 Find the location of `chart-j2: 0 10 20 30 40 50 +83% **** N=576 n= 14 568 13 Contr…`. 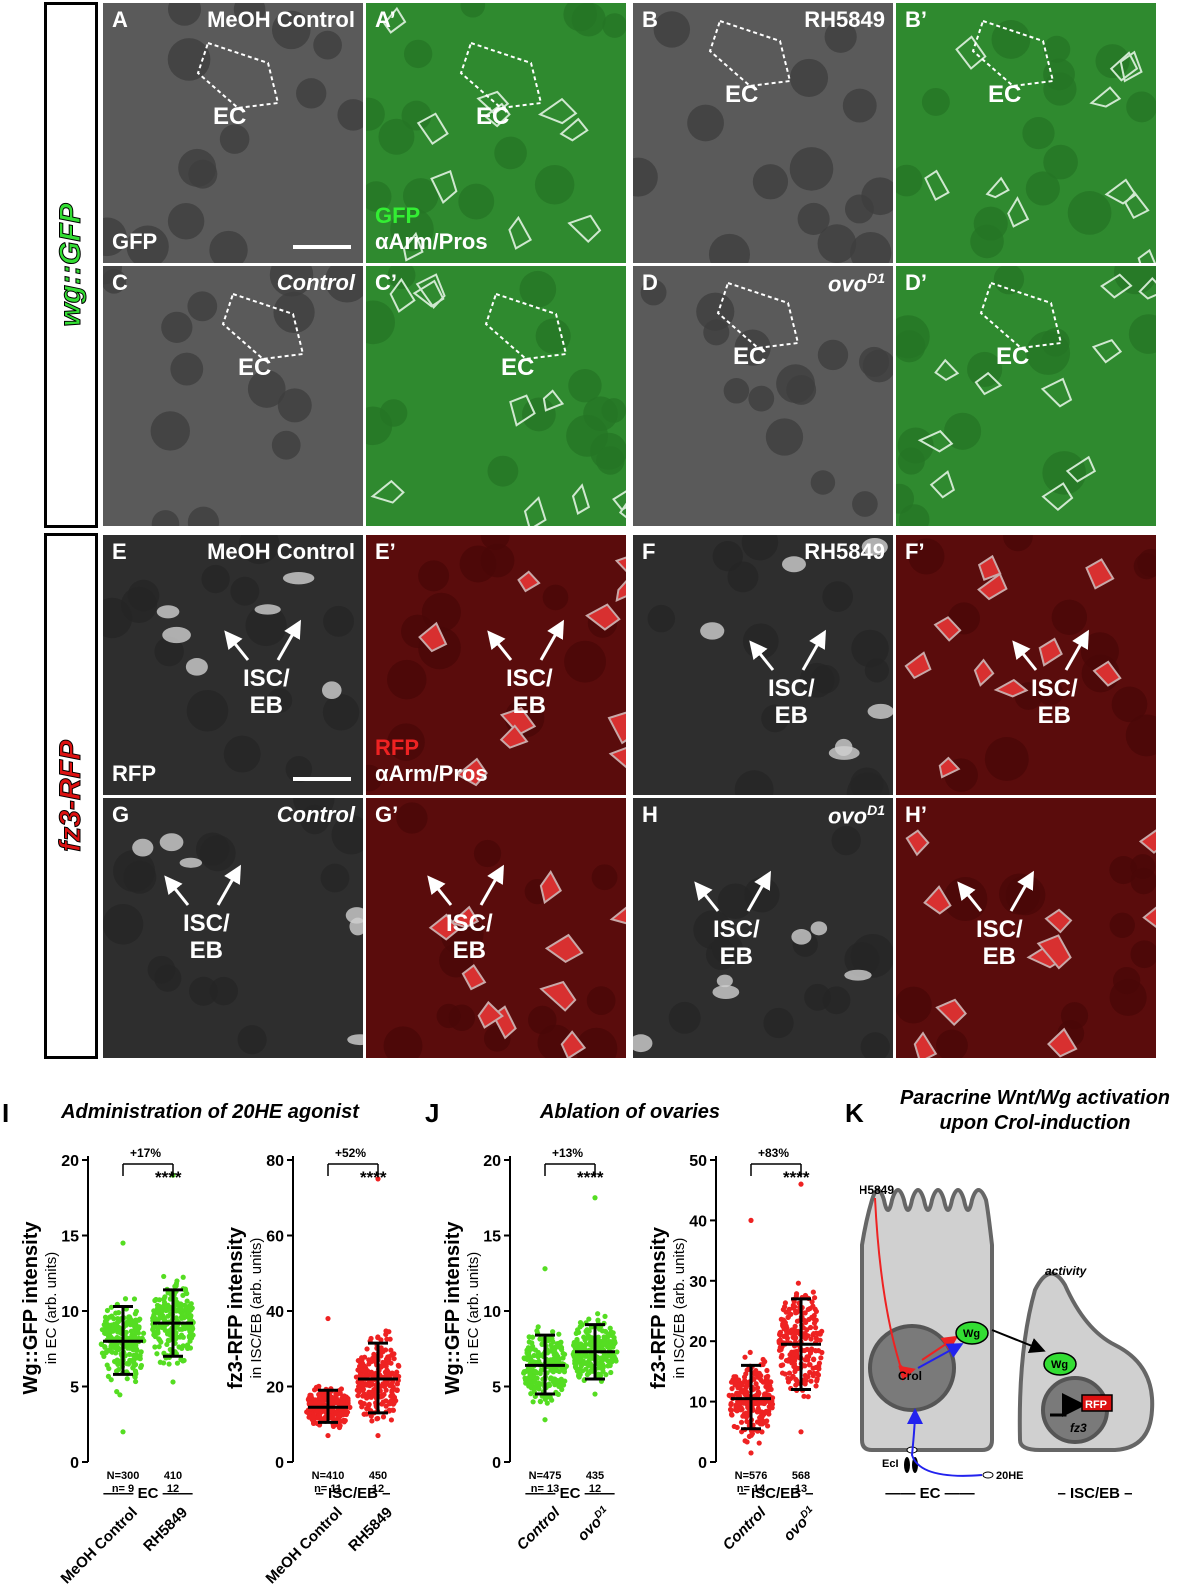

chart-j2: 0 10 20 30 40 50 +83% **** N=576 n= 14 568 13 Contr… is located at coordinates (730, 1337).